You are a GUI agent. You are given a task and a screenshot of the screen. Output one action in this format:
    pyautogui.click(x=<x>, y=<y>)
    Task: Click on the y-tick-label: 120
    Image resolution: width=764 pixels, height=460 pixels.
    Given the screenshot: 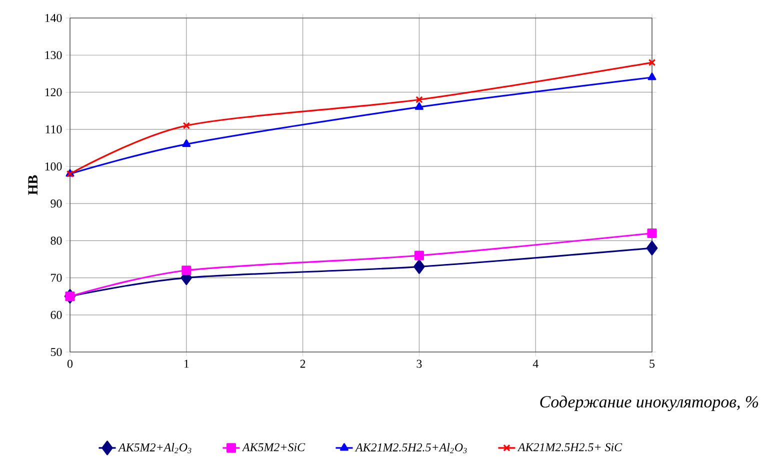 What is the action you would take?
    pyautogui.click(x=53, y=92)
    